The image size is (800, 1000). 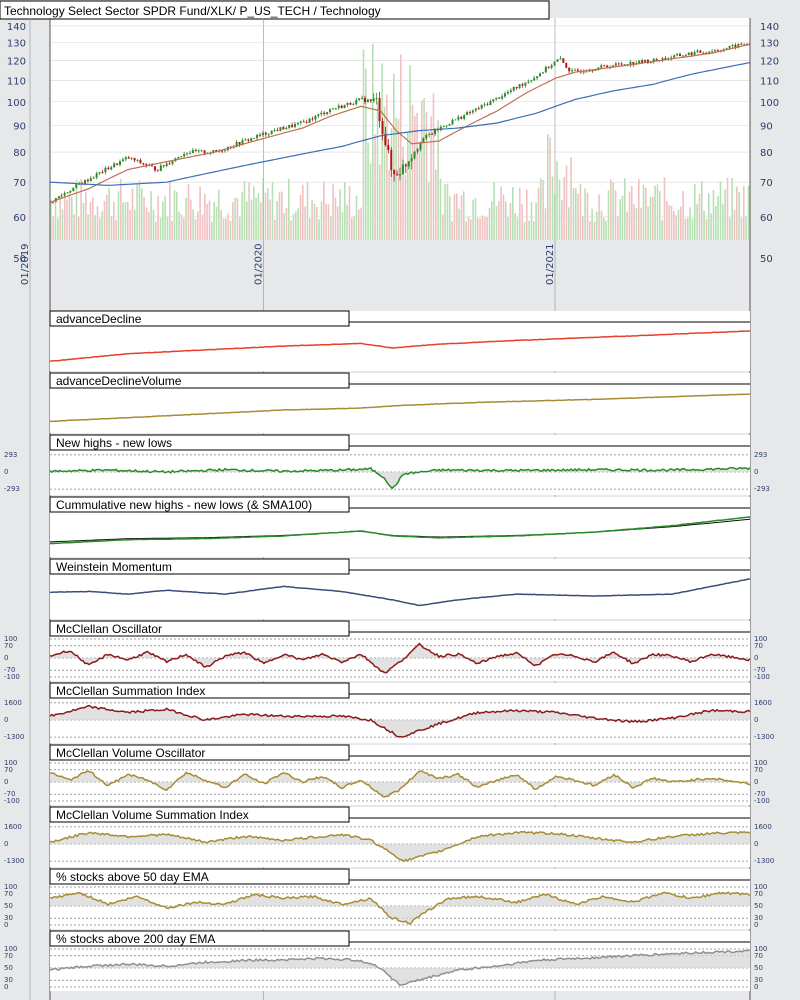 What do you see at coordinates (199, 690) in the screenshot?
I see `panel-label-box` at bounding box center [199, 690].